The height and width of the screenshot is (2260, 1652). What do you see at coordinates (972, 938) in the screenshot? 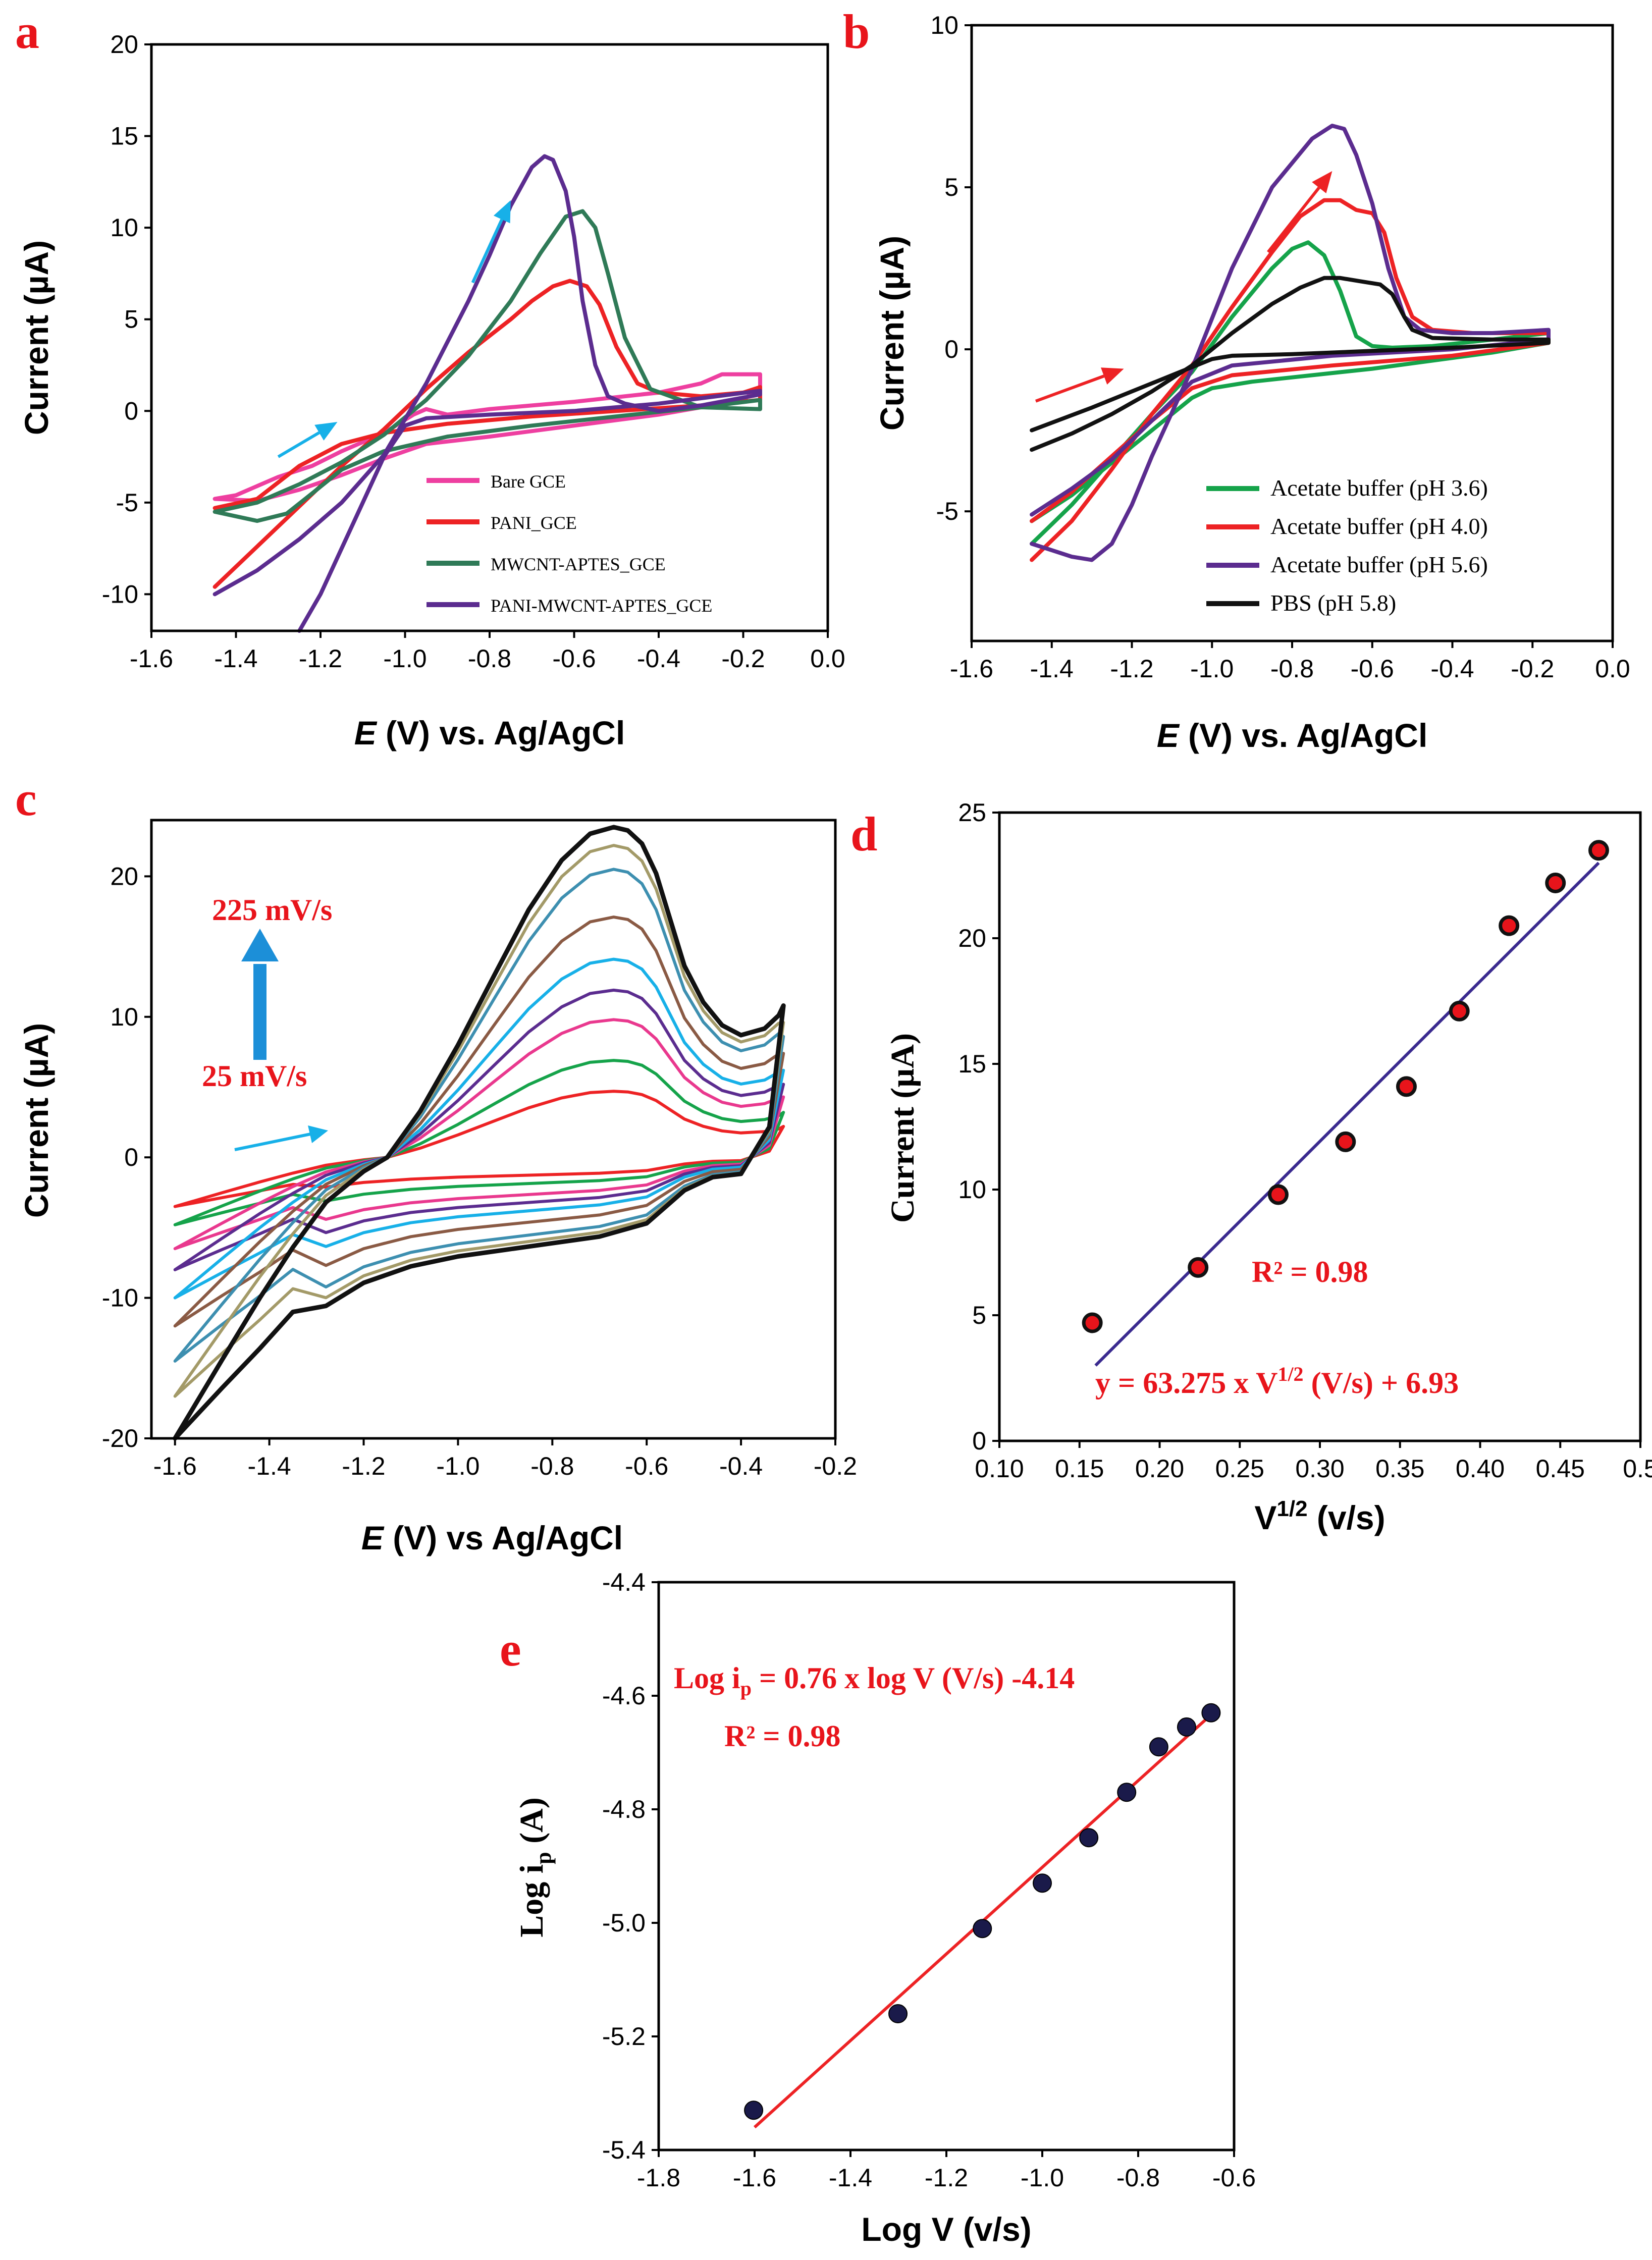
I see `panel-d-ytick-label-4: 20` at bounding box center [972, 938].